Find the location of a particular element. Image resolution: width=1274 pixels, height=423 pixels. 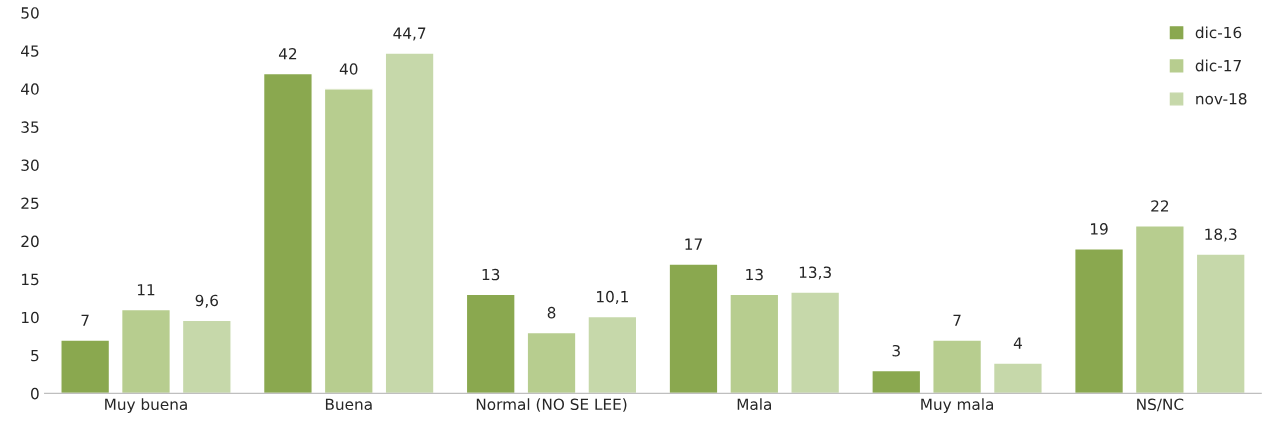

y-tick-label: 45 is located at coordinates (30, 51).